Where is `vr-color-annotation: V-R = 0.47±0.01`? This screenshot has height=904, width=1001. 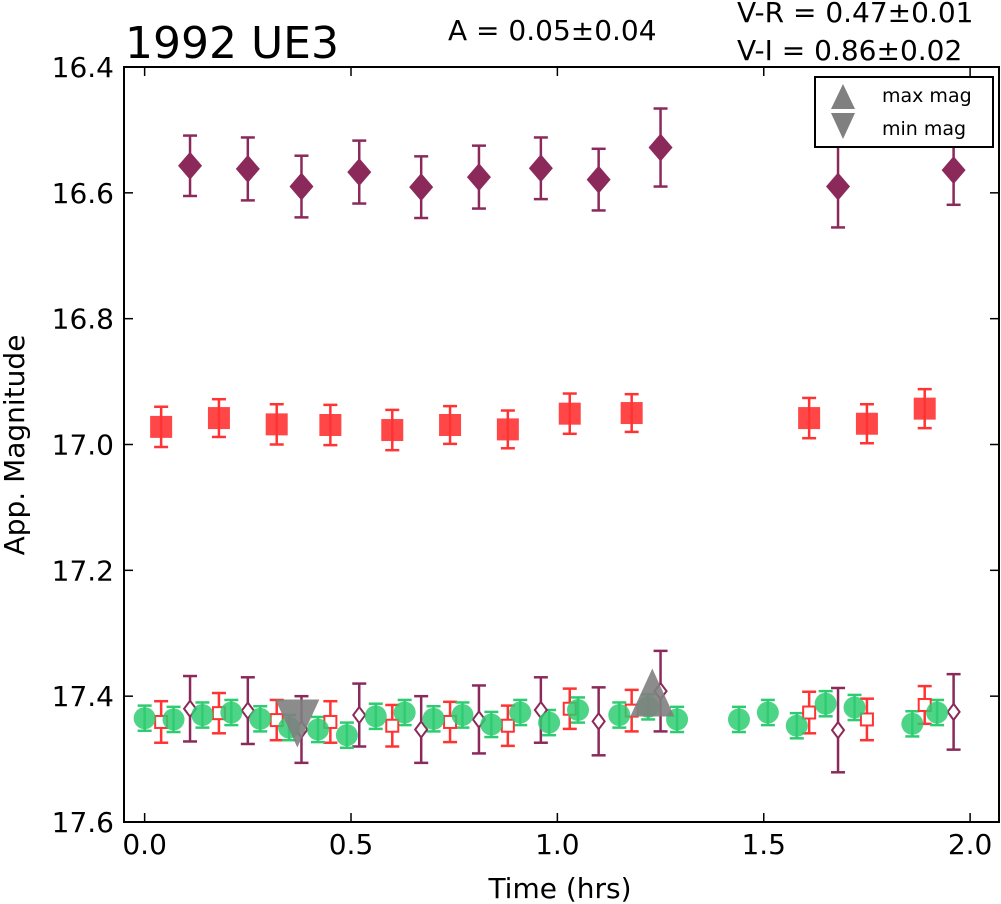
vr-color-annotation: V-R = 0.47±0.01 is located at coordinates (855, 14).